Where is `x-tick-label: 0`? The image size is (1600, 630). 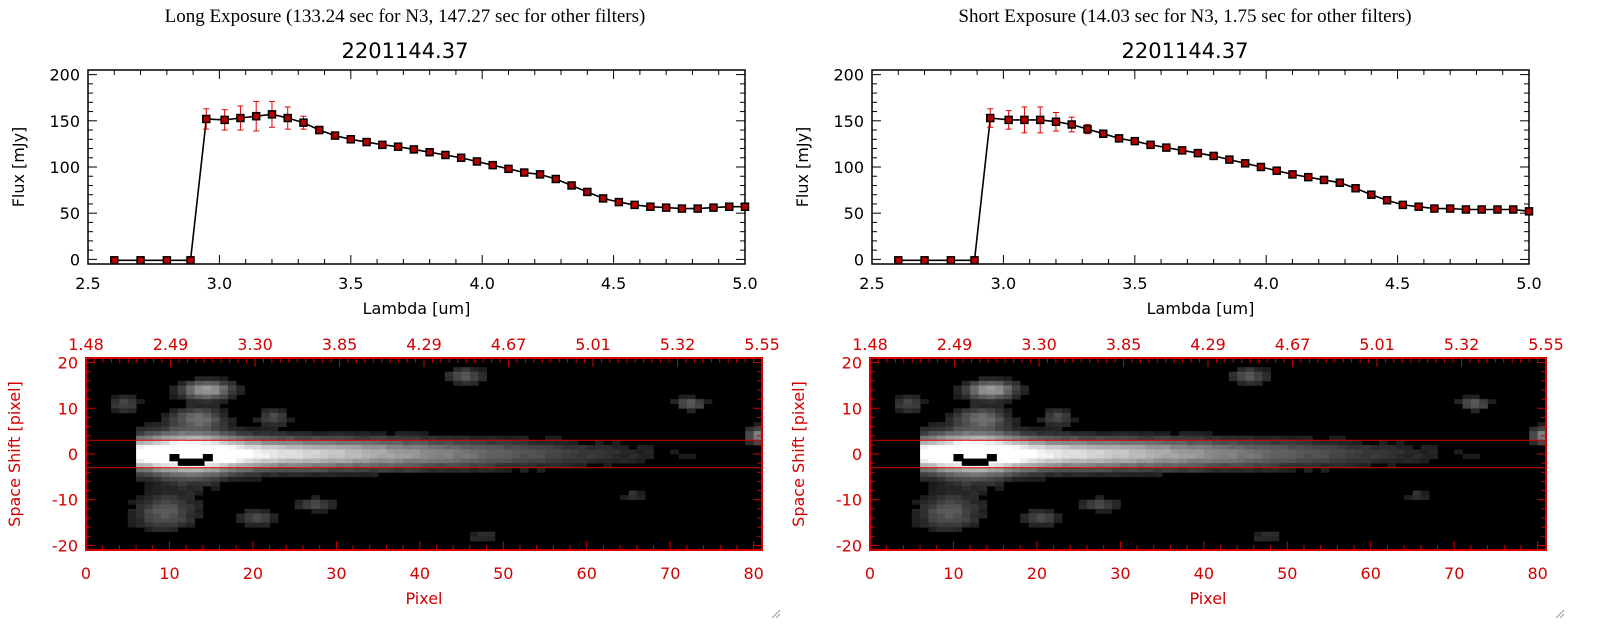 x-tick-label: 0 is located at coordinates (86, 573).